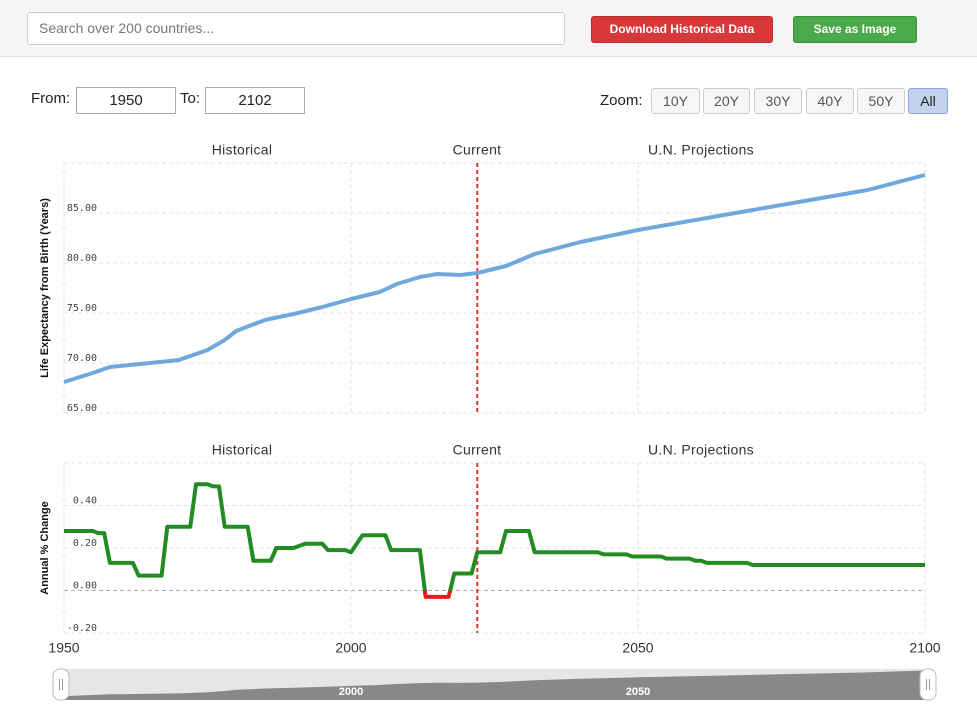 The width and height of the screenshot is (977, 722). I want to click on y-tick-label: -0.20, so click(82, 628).